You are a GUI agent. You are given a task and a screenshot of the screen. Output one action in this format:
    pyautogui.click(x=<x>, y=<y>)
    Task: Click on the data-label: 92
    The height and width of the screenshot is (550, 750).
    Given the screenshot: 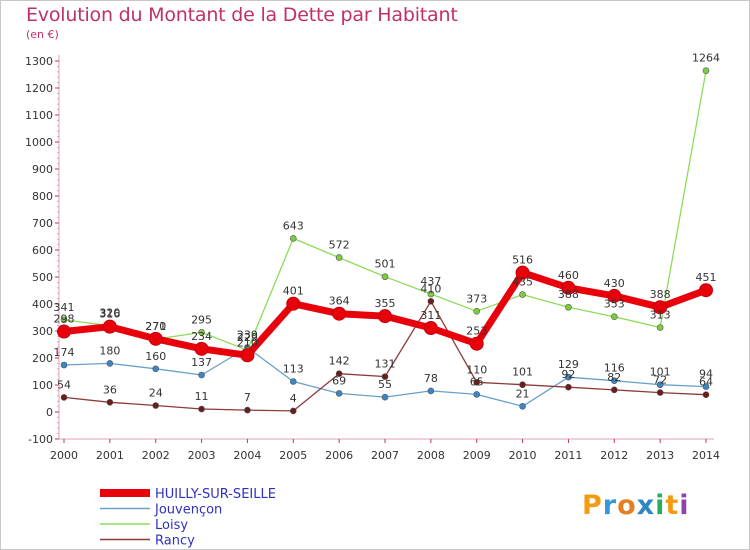 What is the action you would take?
    pyautogui.click(x=568, y=374)
    